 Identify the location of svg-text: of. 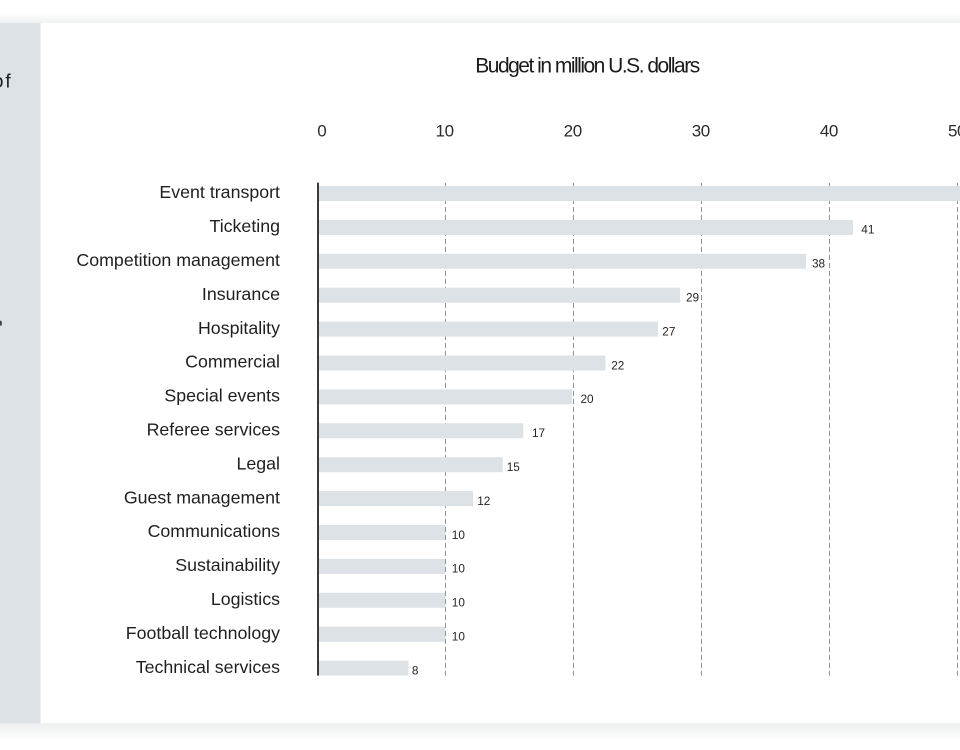
(6, 82).